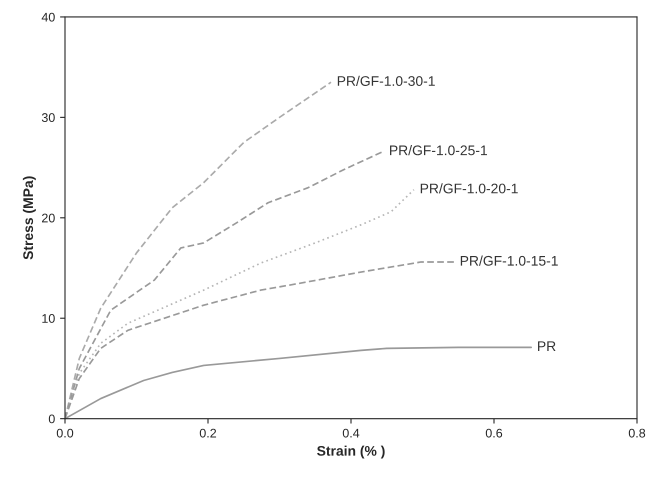 This screenshot has height=484, width=650. What do you see at coordinates (48, 218) in the screenshot?
I see `y-tick-label: 20` at bounding box center [48, 218].